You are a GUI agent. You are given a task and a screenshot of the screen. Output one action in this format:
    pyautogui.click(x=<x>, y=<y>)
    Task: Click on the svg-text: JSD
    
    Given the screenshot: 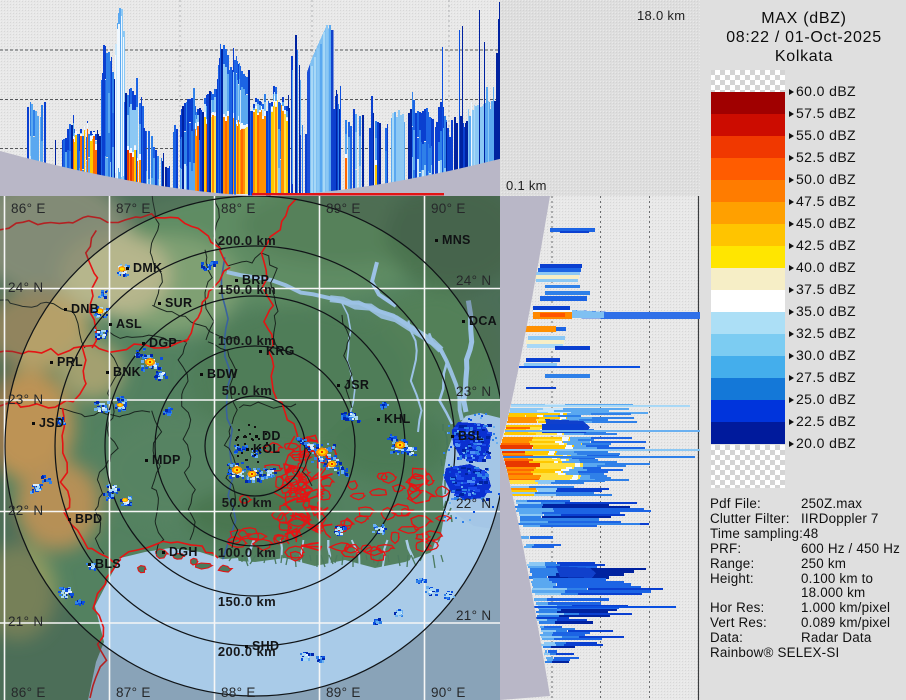 What is the action you would take?
    pyautogui.click(x=51, y=423)
    